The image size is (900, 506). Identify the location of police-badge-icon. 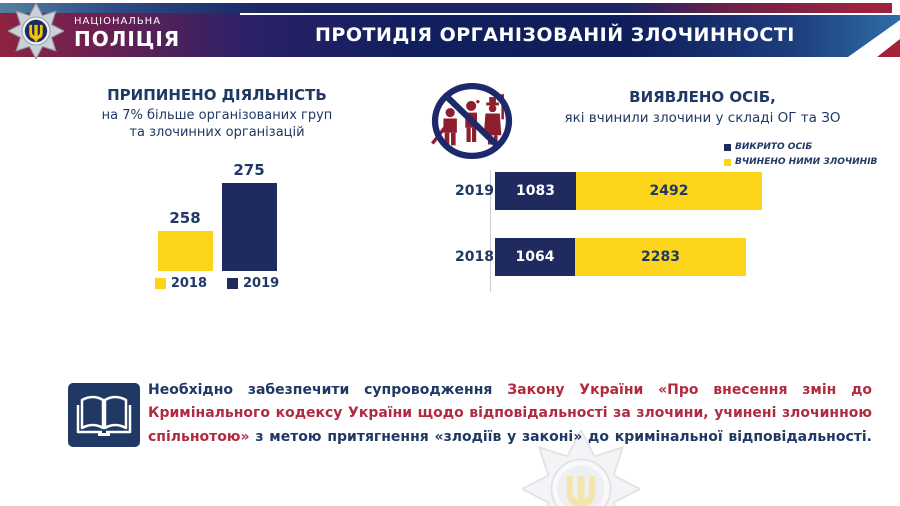
(36, 31).